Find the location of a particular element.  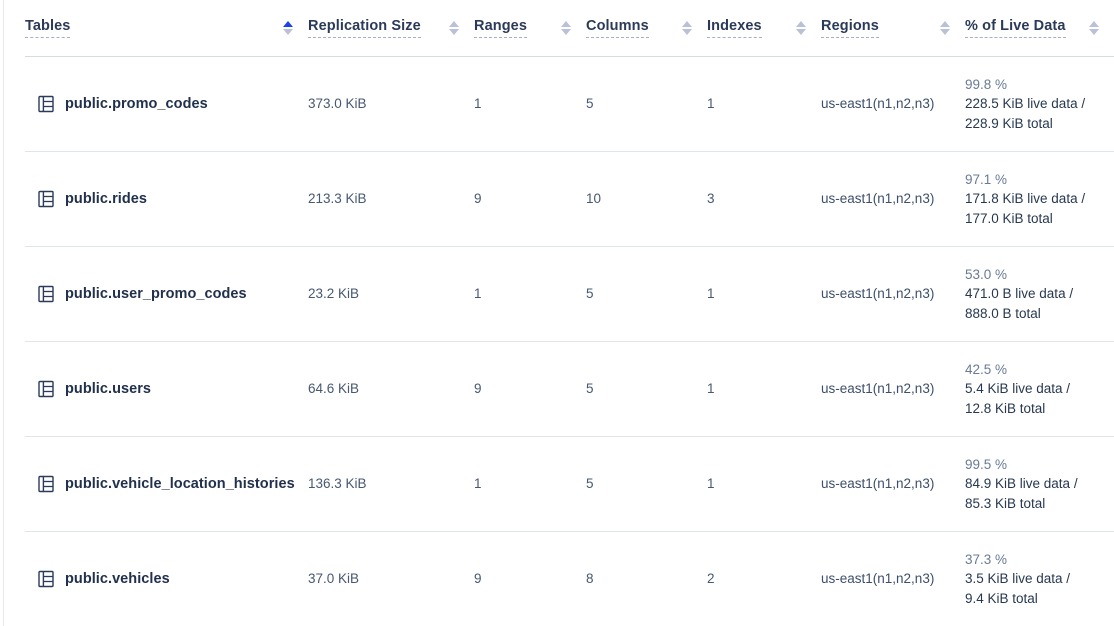

table-name-link: public.vehicle_location_histories is located at coordinates (180, 484).